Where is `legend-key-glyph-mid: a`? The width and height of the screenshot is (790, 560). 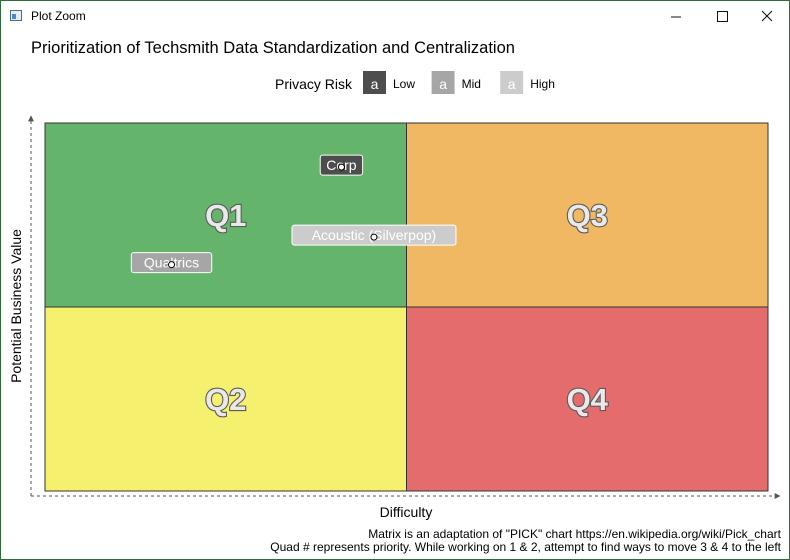
legend-key-glyph-mid: a is located at coordinates (443, 84).